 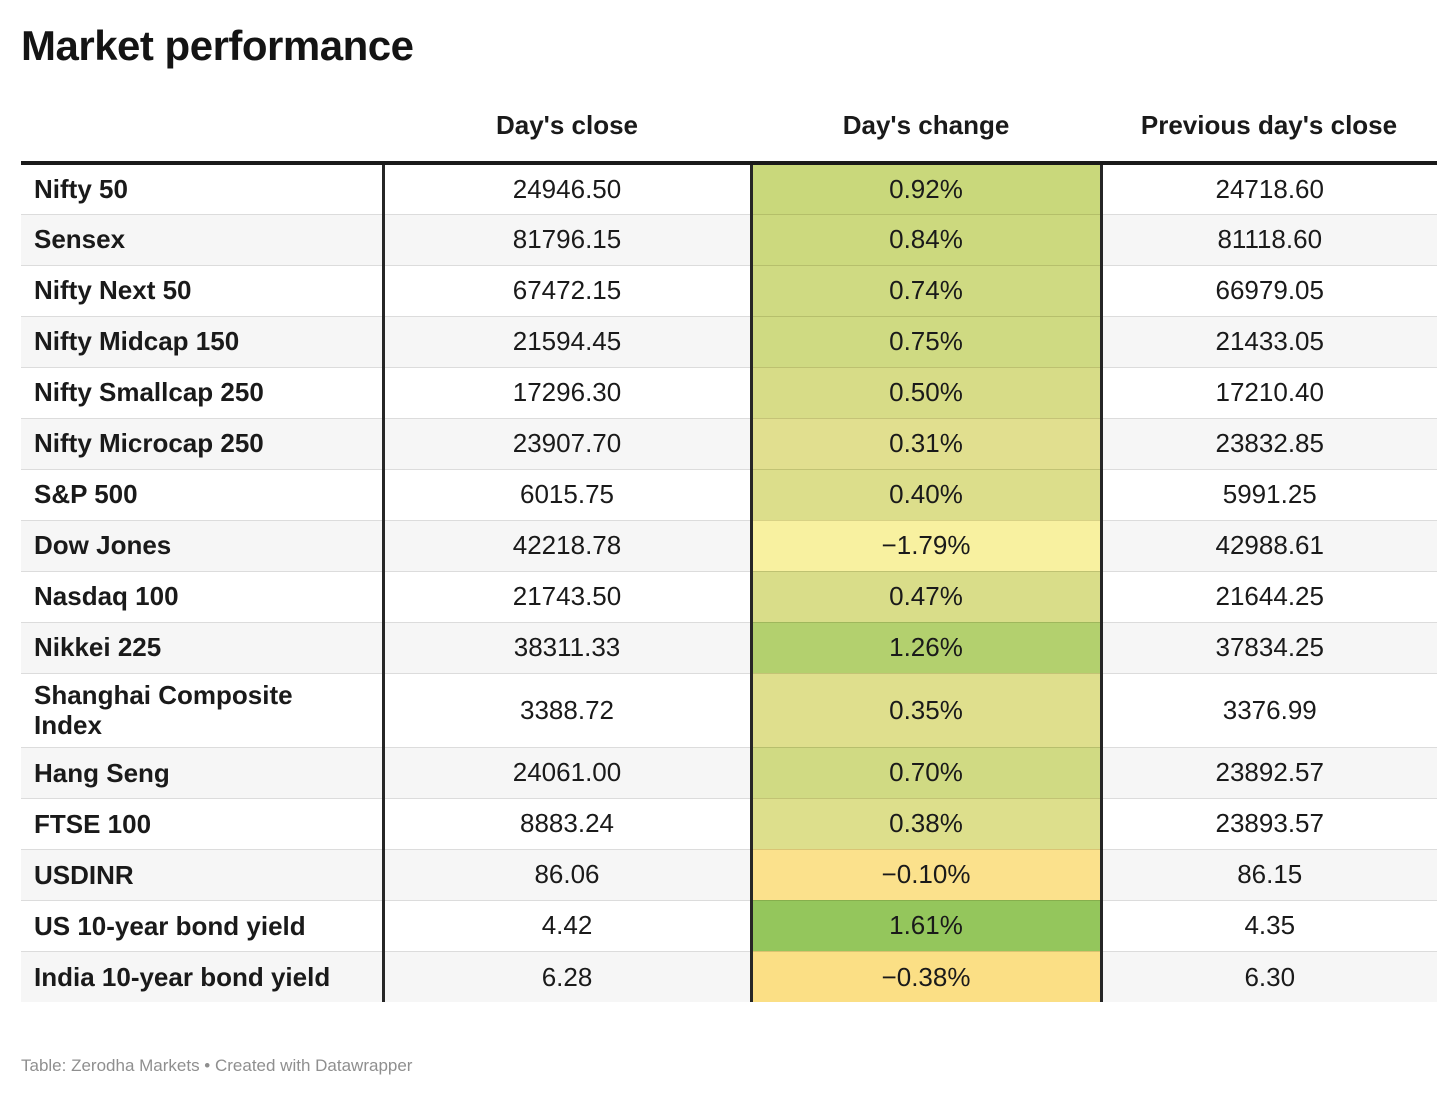 What do you see at coordinates (566, 290) in the screenshot?
I see `days-close-cell: 67472.15` at bounding box center [566, 290].